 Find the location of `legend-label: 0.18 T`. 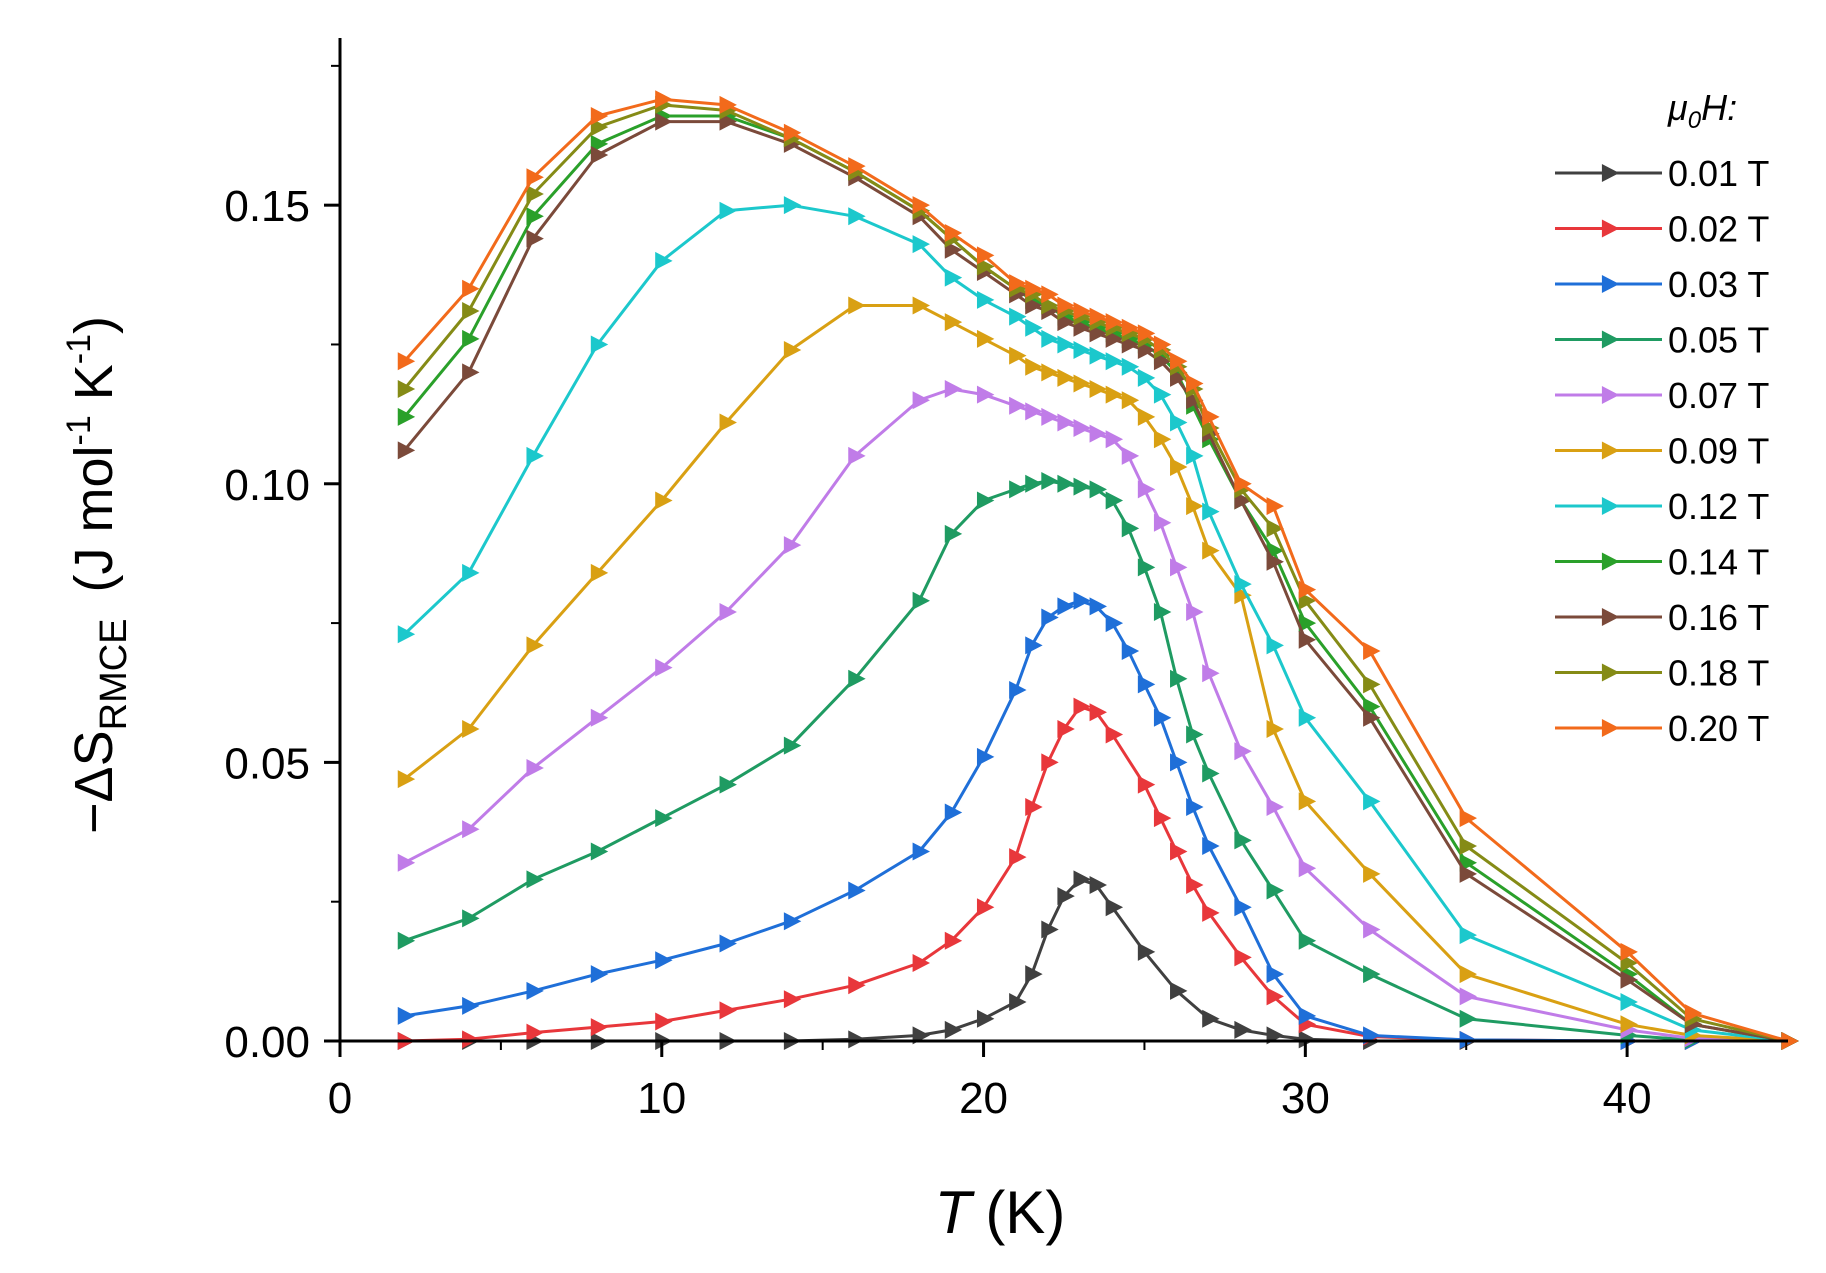

legend-label: 0.18 T is located at coordinates (1718, 673).